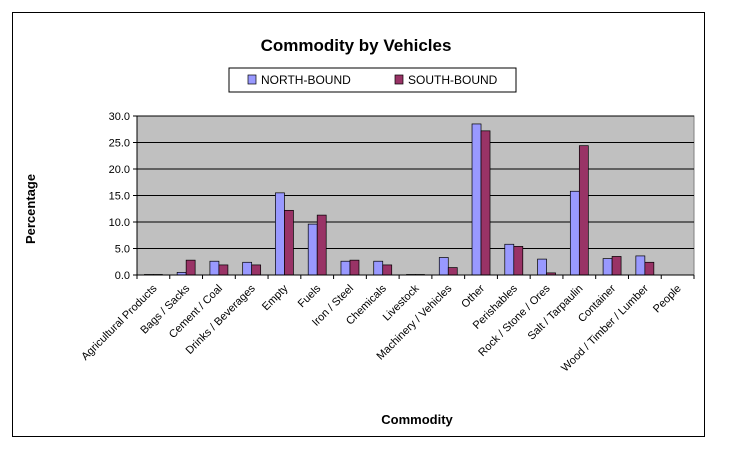 The width and height of the screenshot is (736, 460). Describe the element at coordinates (417, 419) in the screenshot. I see `x-axis-title: Commodity` at that location.